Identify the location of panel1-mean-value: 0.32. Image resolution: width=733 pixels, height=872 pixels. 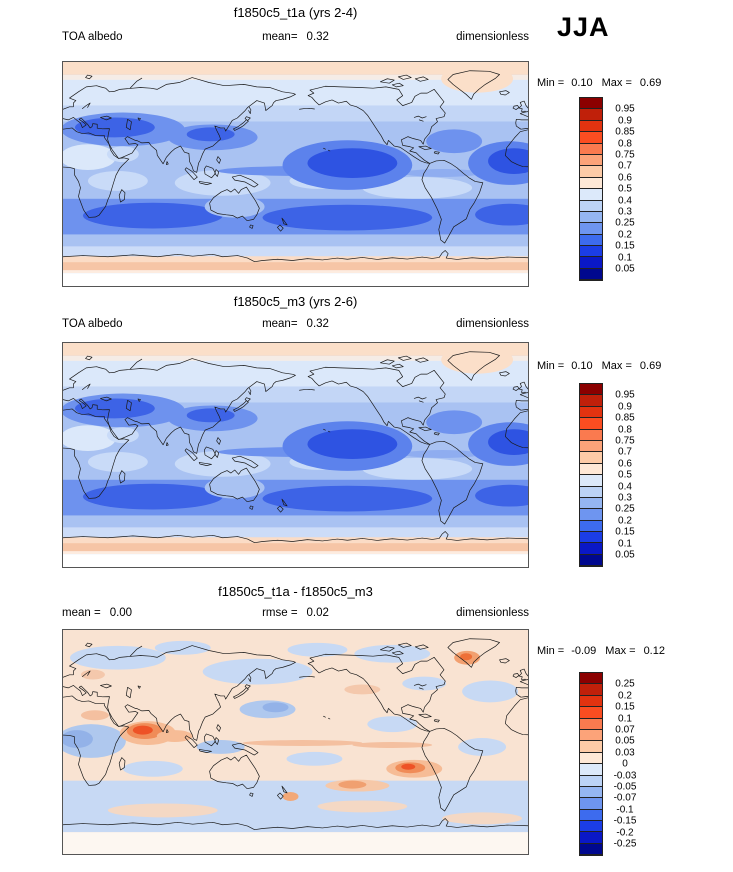
(317, 37).